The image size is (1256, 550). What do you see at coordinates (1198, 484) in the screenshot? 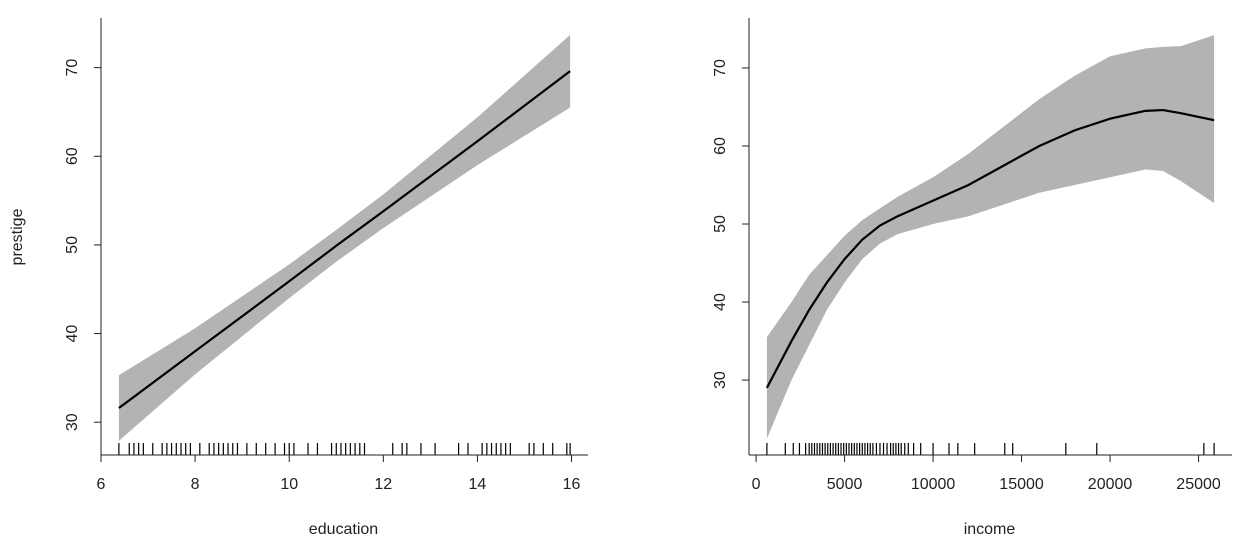
I see `x-tick-label: 25000` at bounding box center [1198, 484].